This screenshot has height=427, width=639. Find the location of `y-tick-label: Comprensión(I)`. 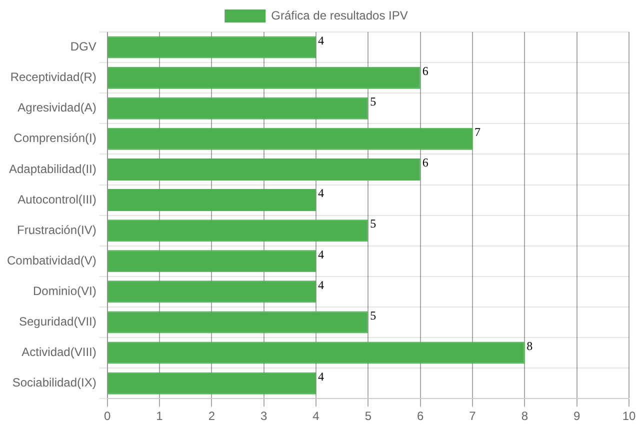

y-tick-label: Comprensión(I) is located at coordinates (55, 138).